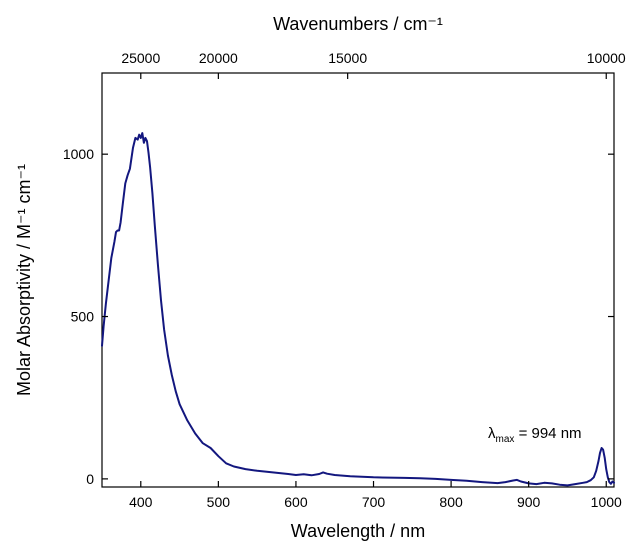 This screenshot has width=632, height=546. I want to click on x-tick-label: 500, so click(219, 502).